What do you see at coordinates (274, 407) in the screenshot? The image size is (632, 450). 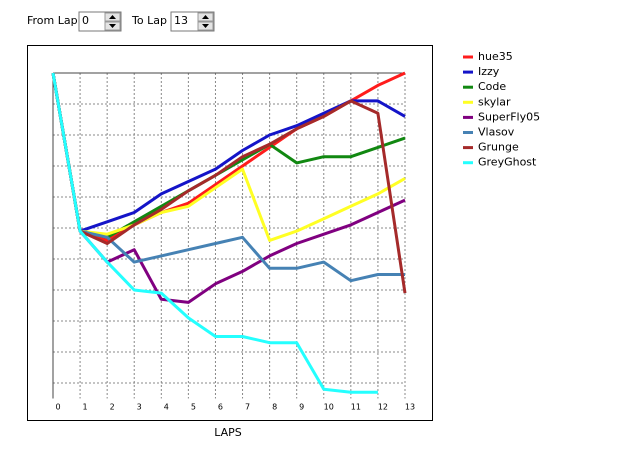 I see `x-tick-label: 8` at bounding box center [274, 407].